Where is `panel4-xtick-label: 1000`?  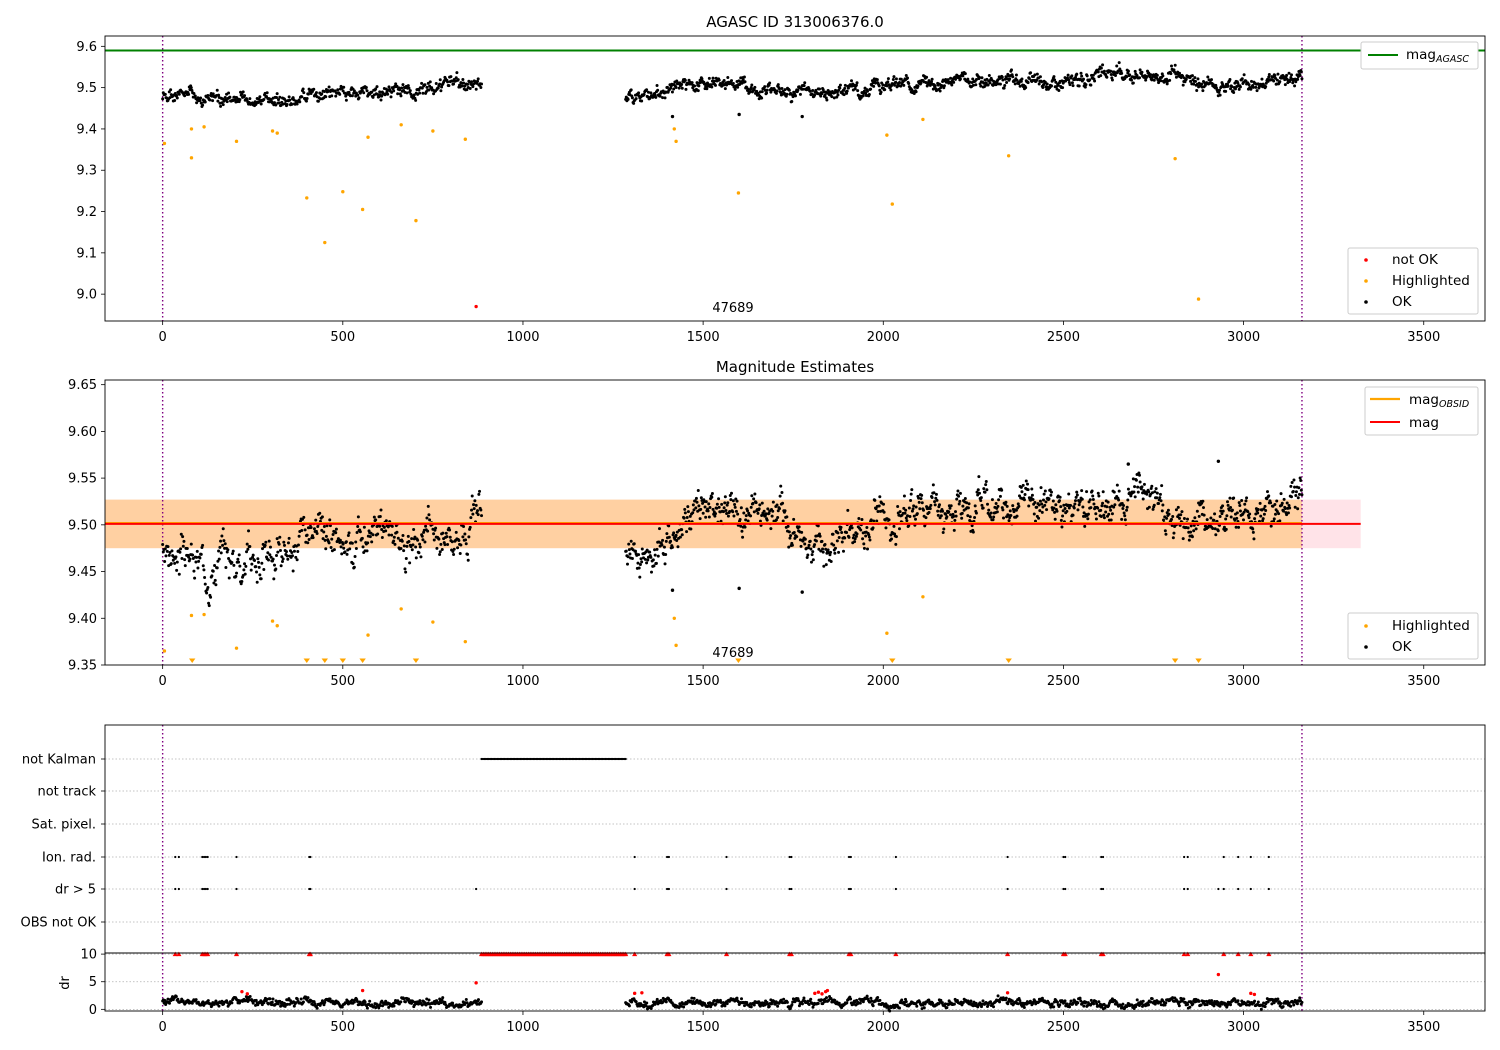
panel4-xtick-label: 1000 is located at coordinates (522, 1027).